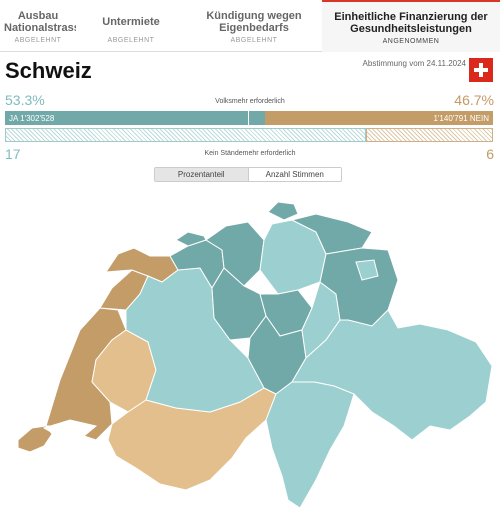 This screenshot has width=500, height=518. Describe the element at coordinates (490, 154) in the screenshot. I see `canton-no-count: 6` at that location.